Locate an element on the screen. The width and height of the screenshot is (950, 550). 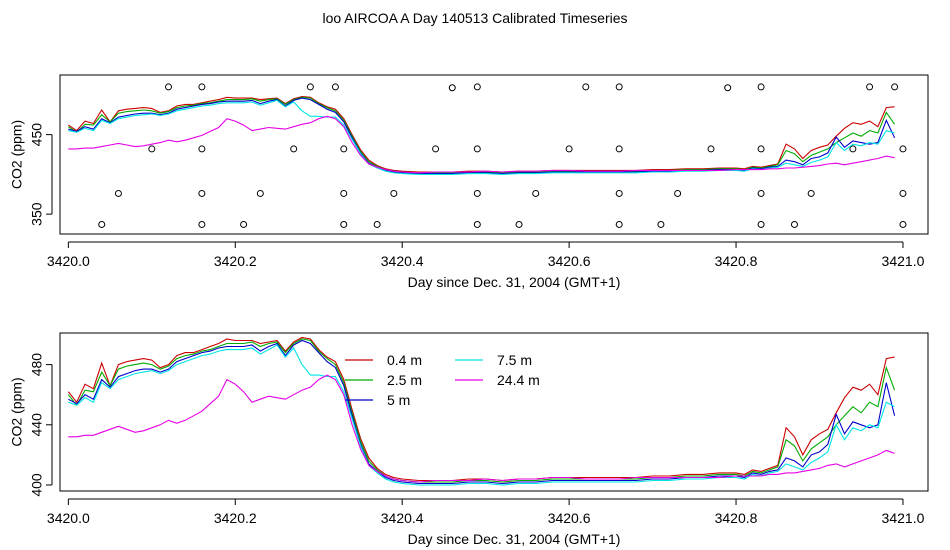
legend-label-244m: 24.4 m is located at coordinates (518, 380).